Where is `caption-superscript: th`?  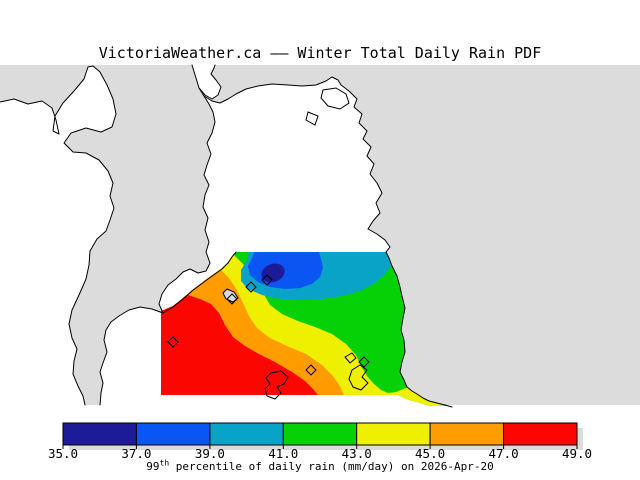 caption-superscript: th is located at coordinates (164, 463).